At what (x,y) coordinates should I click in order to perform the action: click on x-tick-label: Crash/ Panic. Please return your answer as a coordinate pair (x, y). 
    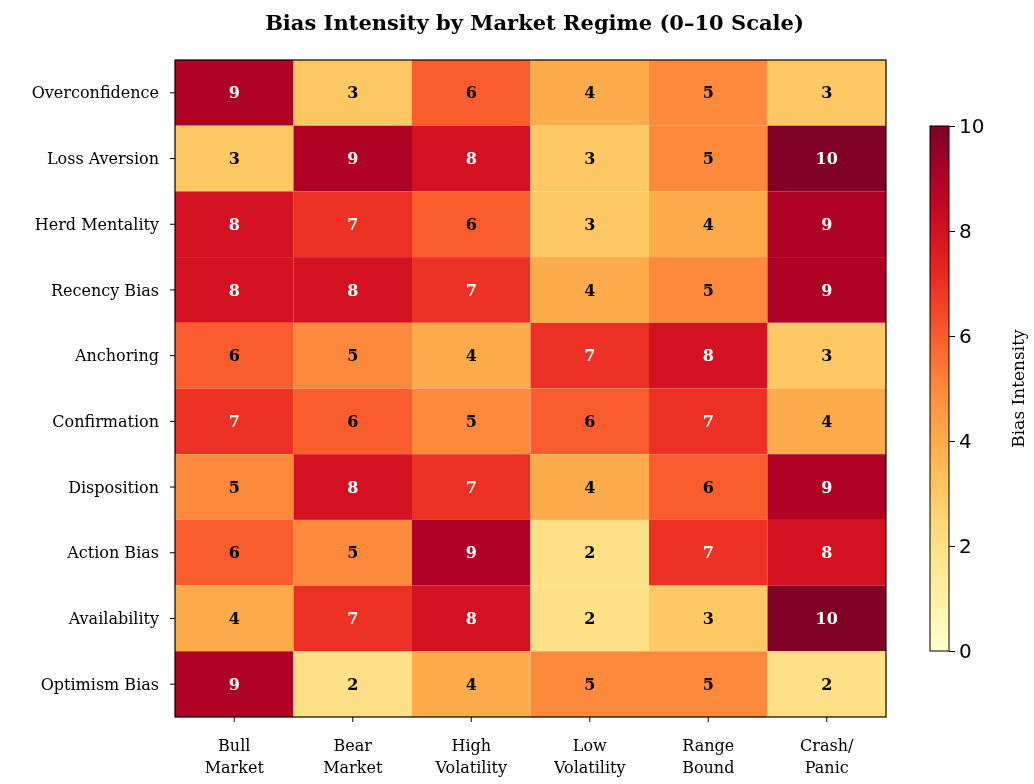
    Looking at the image, I should click on (827, 756).